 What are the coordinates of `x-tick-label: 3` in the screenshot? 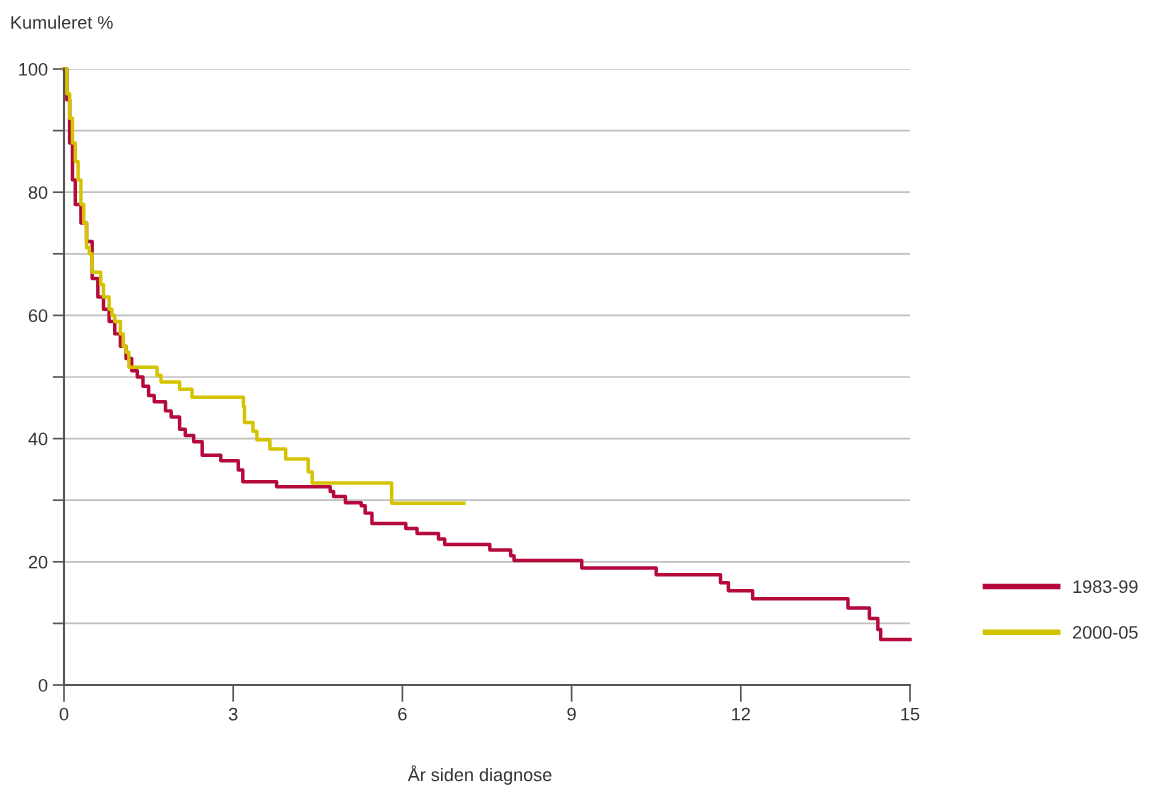 It's located at (233, 714).